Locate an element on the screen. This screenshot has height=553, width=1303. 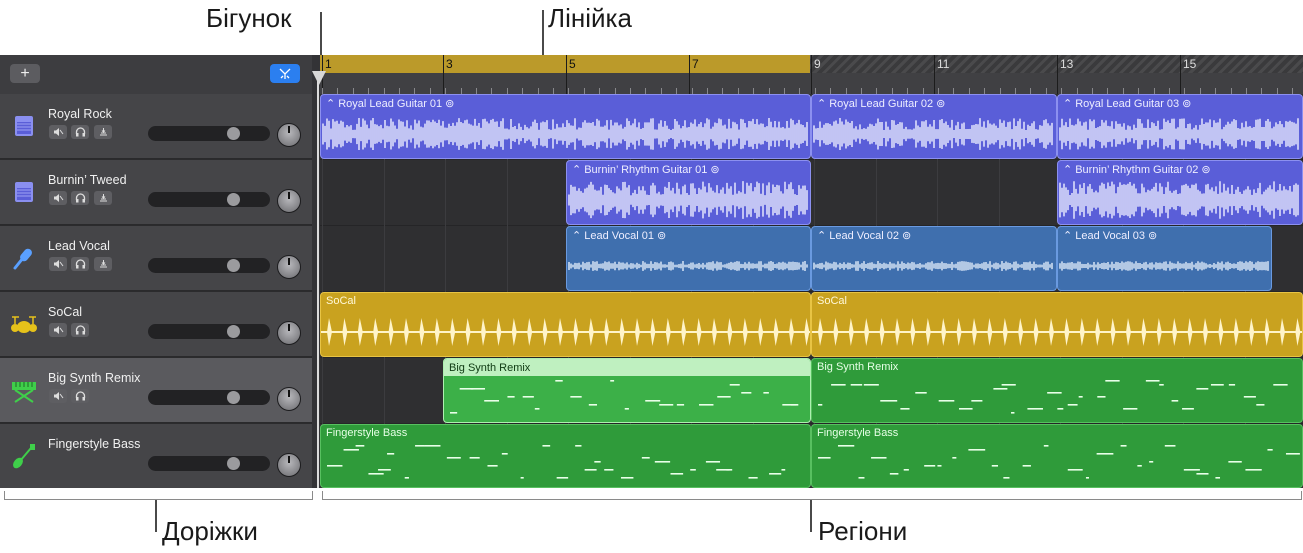
midi-notes is located at coordinates (556, 462).